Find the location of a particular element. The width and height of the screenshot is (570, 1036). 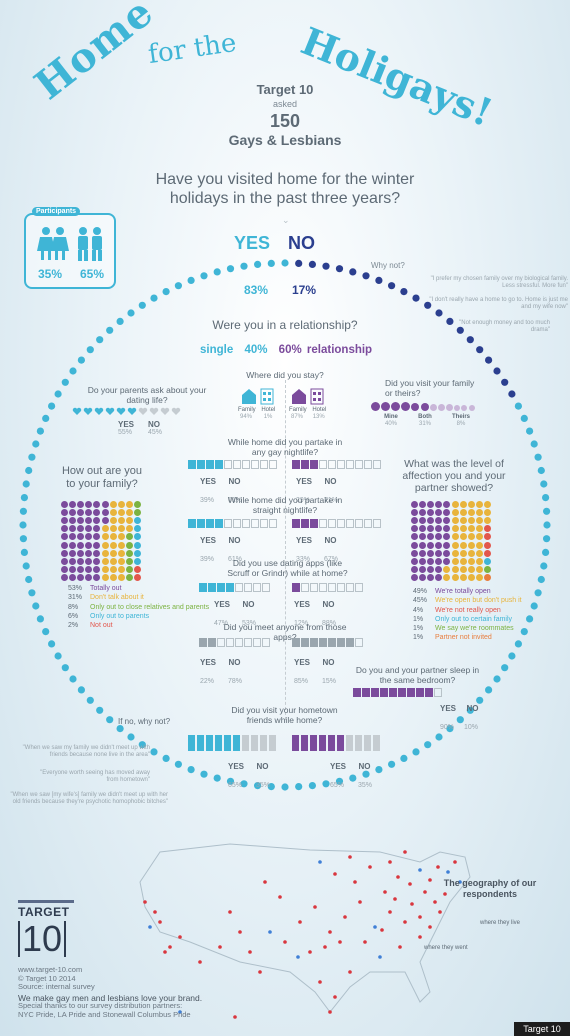

no-text: NO is located at coordinates (234, 540).